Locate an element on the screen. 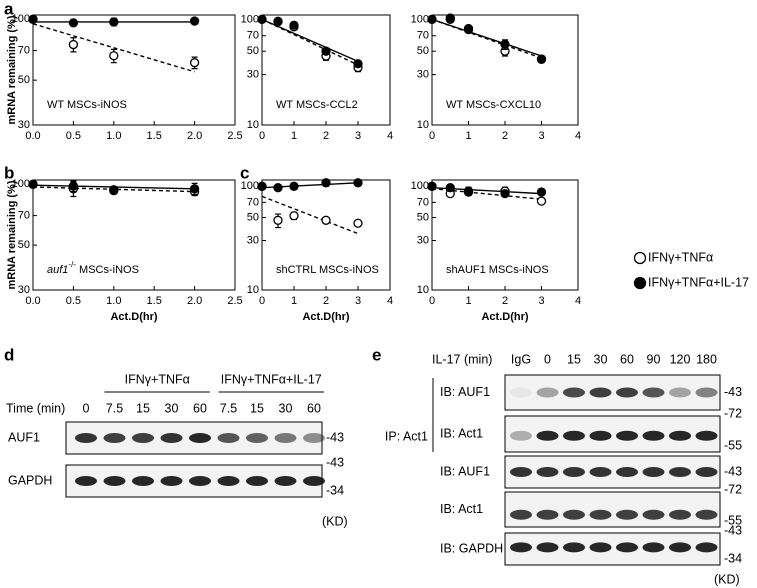  mw-marker: -72 is located at coordinates (733, 489).